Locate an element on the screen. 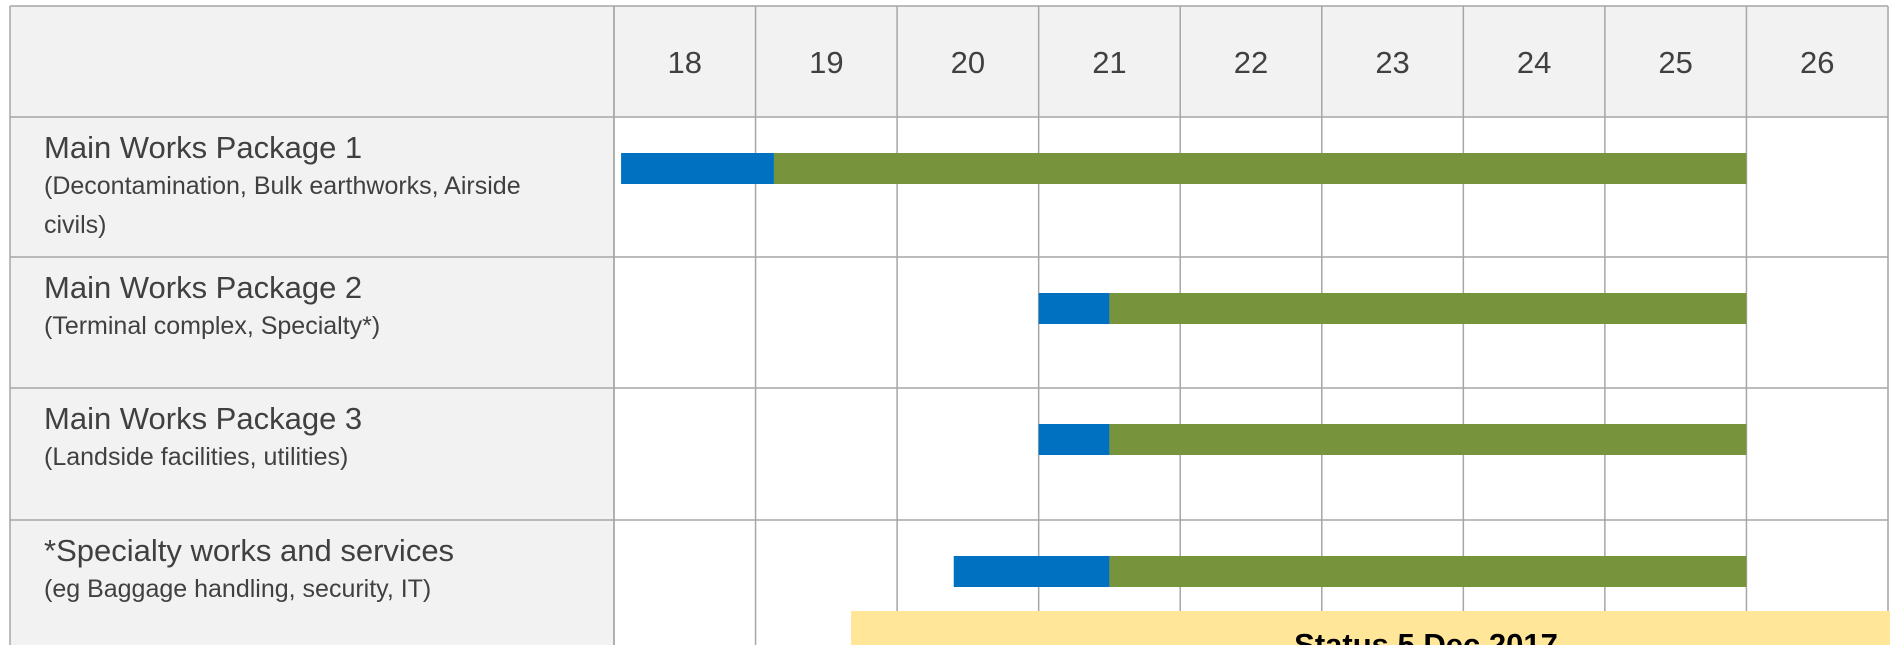  x-tick-label: 21 is located at coordinates (1109, 62).